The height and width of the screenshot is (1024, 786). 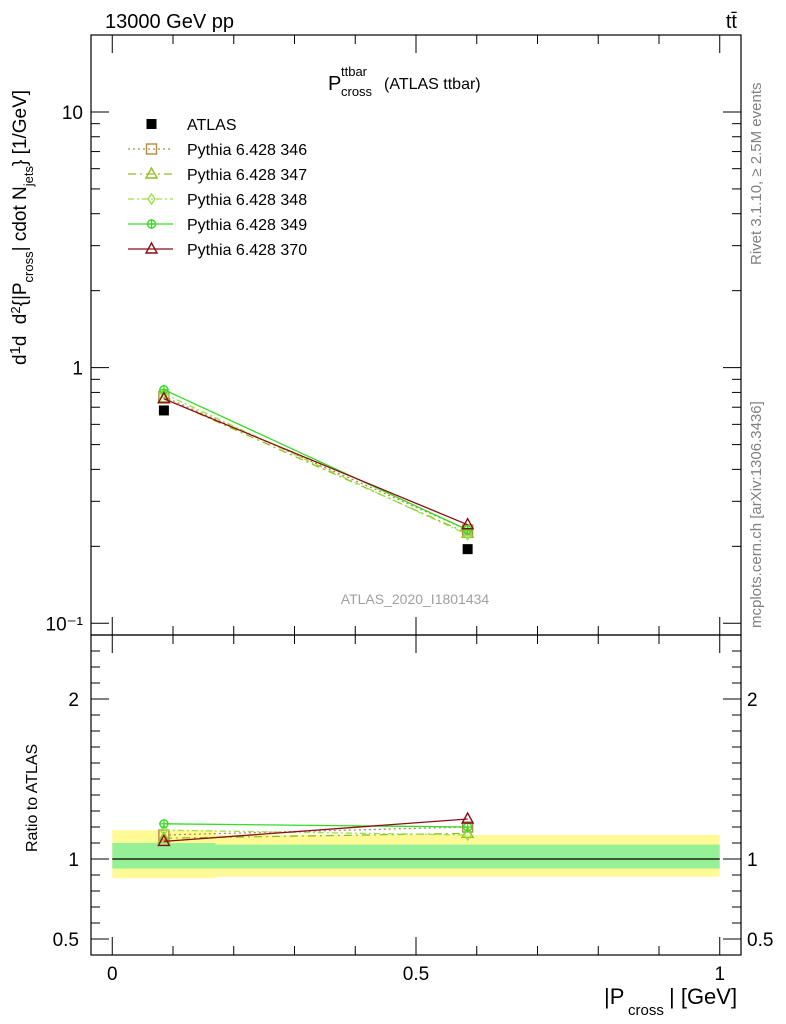 What do you see at coordinates (752, 700) in the screenshot?
I see `ratio-y-tick-label-right-2: 2` at bounding box center [752, 700].